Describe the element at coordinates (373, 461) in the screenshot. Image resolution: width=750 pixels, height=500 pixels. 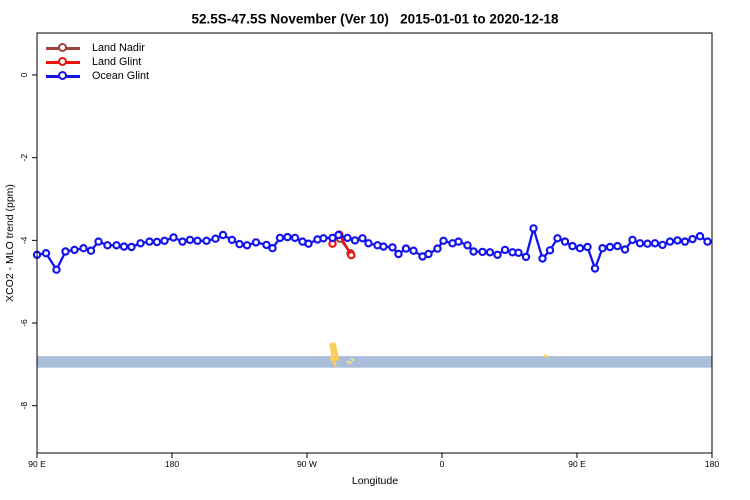
I see `x-axis-ticks: 90 E 180 90 W 0 90 E 180` at that location.